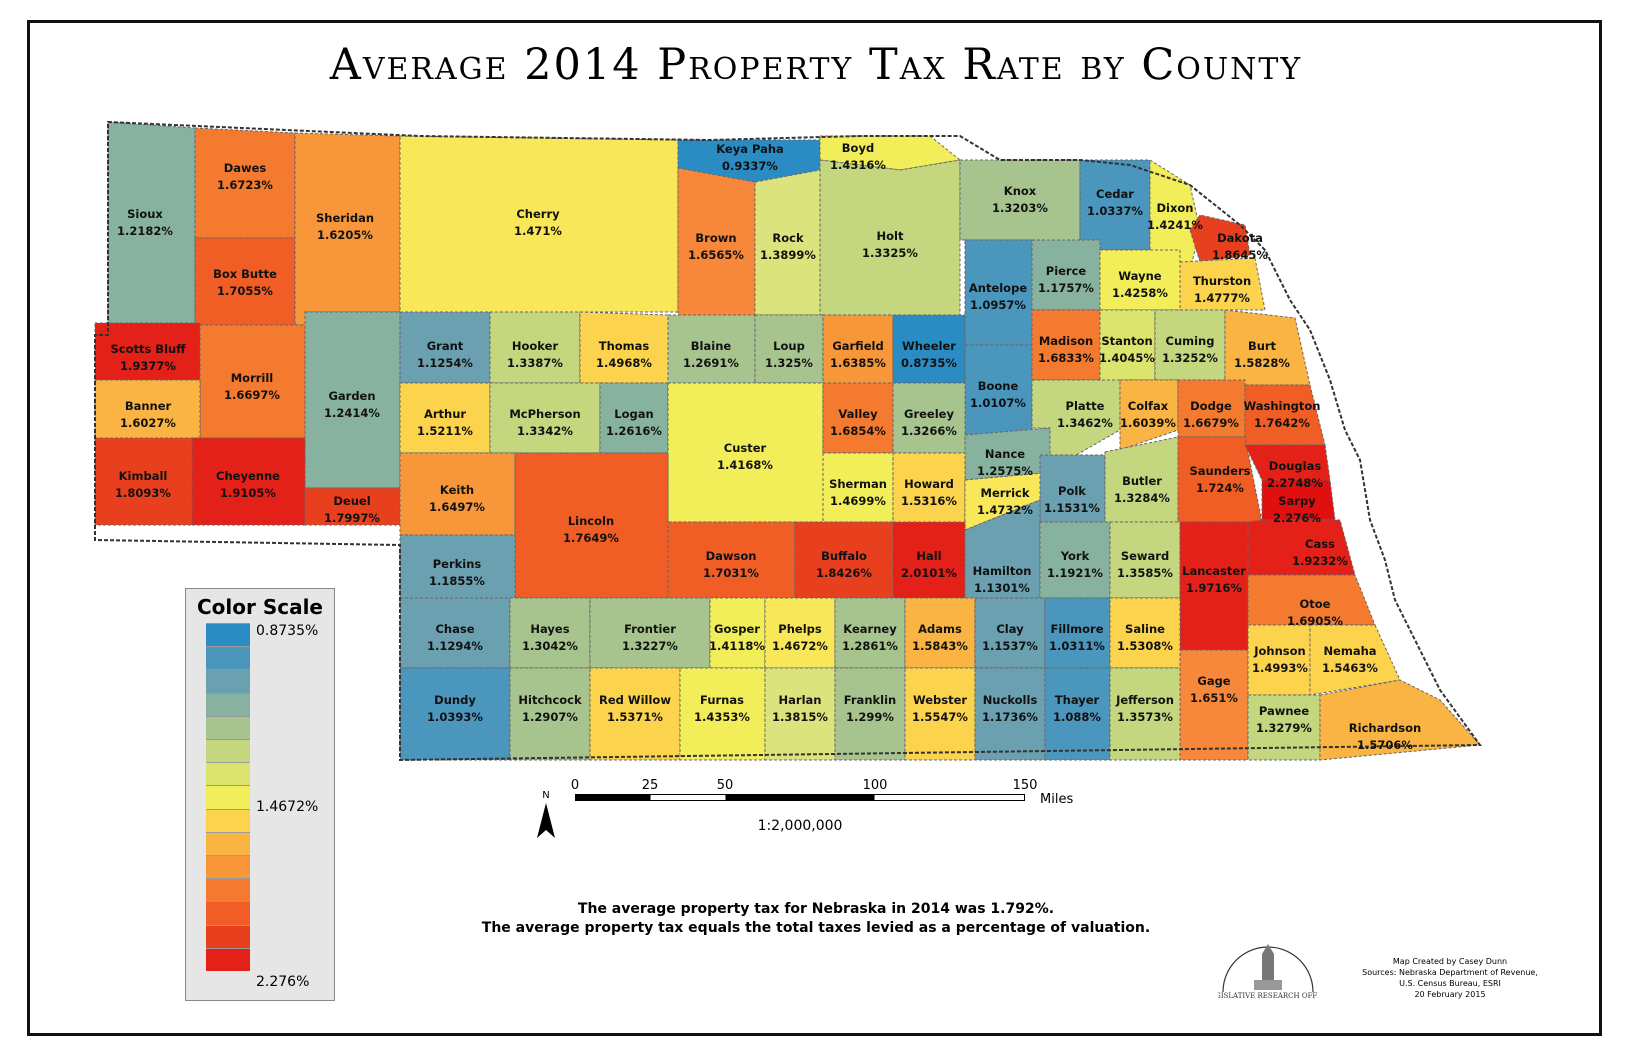  What do you see at coordinates (890, 237) in the screenshot?
I see `county-holt` at bounding box center [890, 237].